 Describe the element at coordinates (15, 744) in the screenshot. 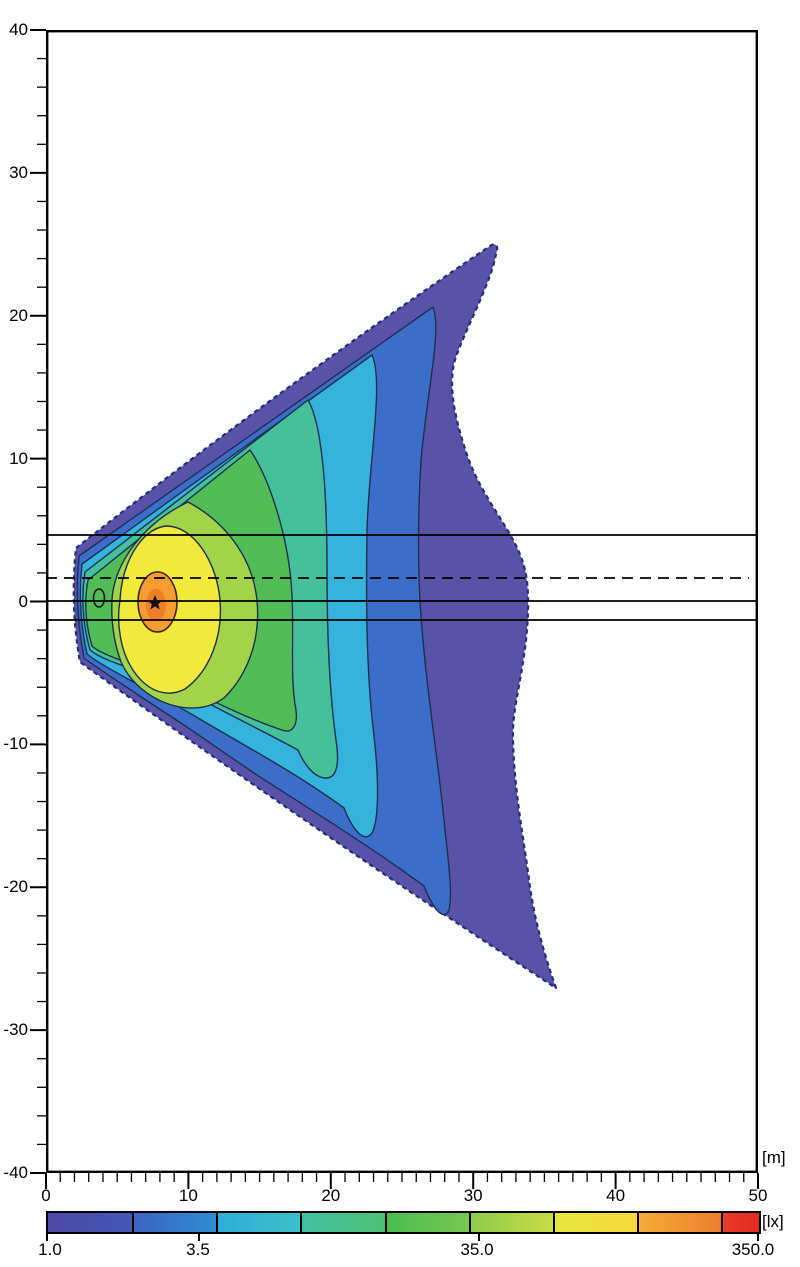

I see `y-axis-tick-label: -10` at that location.